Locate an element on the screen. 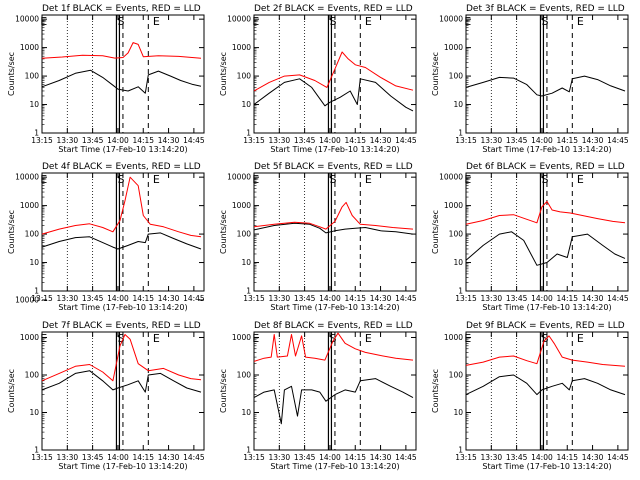  panel-title: Det 3f BLACK = Events, RED = LLD is located at coordinates (545, 9).